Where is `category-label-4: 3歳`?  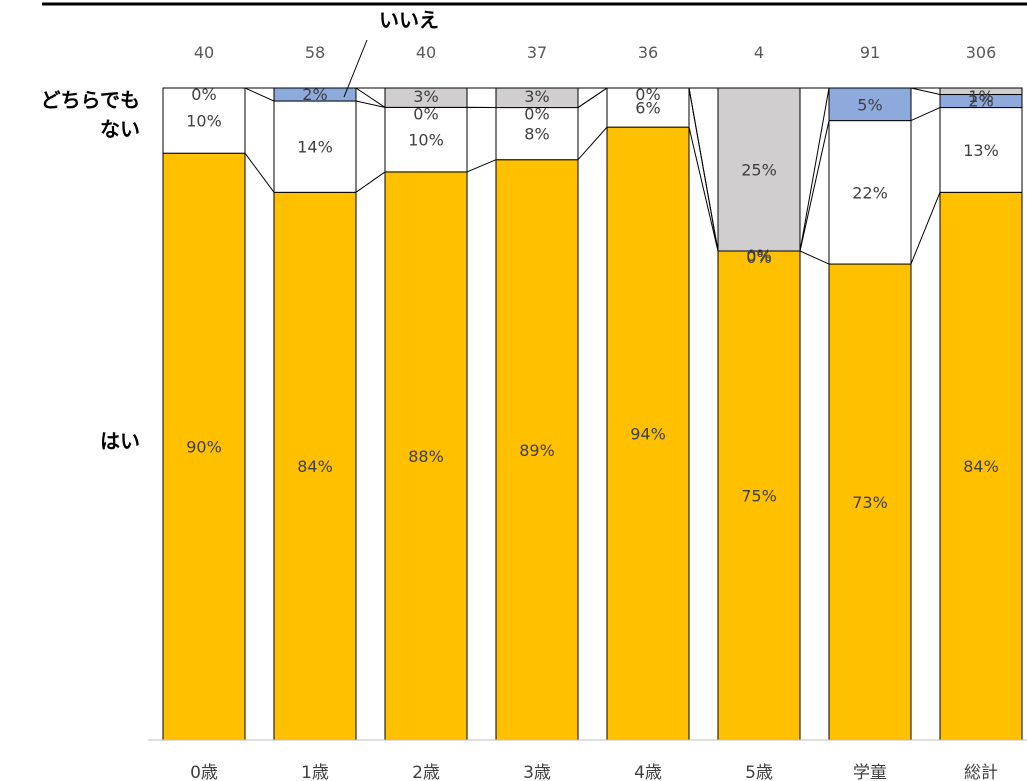
category-label-4: 3歳 is located at coordinates (537, 772).